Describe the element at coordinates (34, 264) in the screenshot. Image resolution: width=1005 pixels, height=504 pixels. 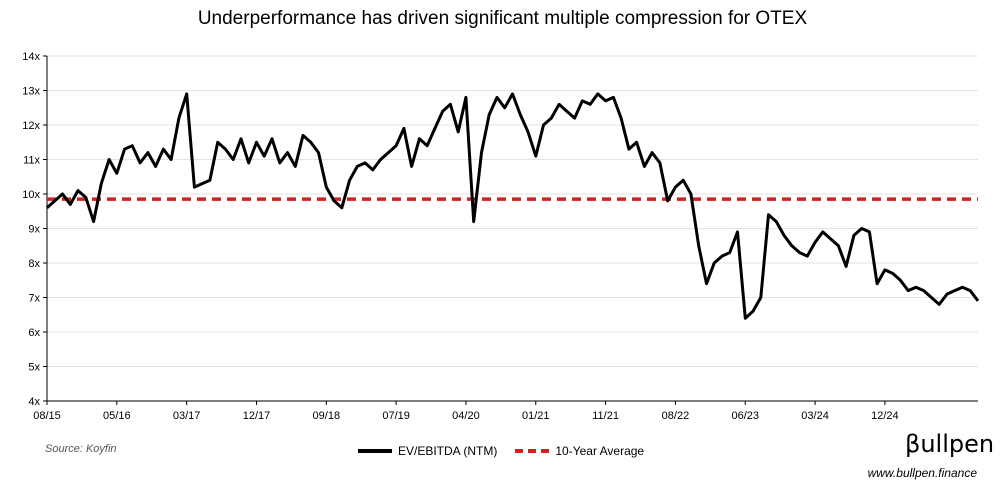
I see `y-tick-label: 8x` at that location.